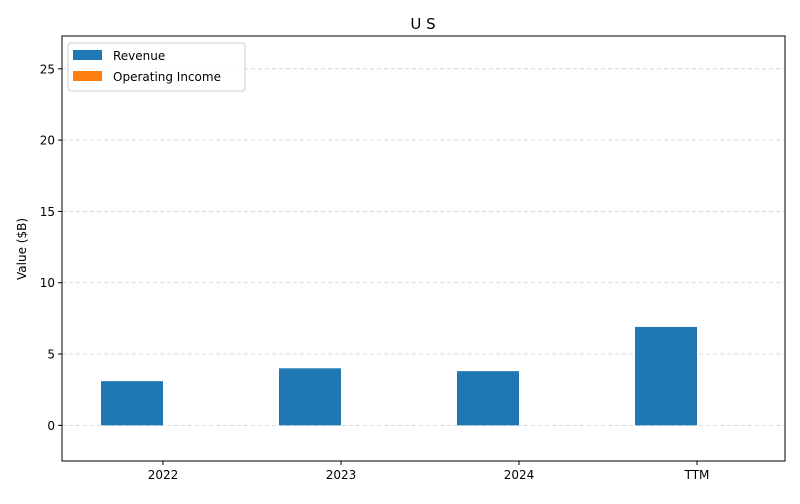  Describe the element at coordinates (139, 56) in the screenshot. I see `legend-label: Revenue` at that location.